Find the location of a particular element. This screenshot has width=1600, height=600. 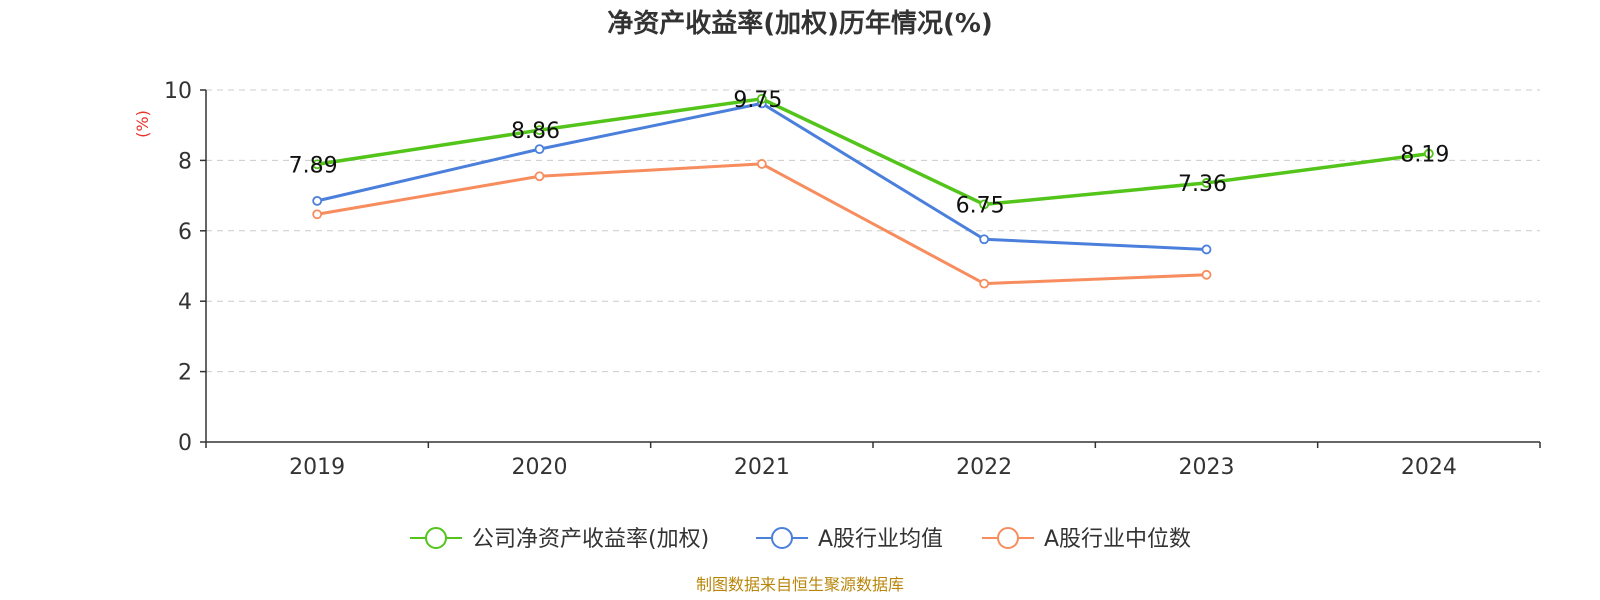

x-tick-label: 2019 is located at coordinates (317, 467).